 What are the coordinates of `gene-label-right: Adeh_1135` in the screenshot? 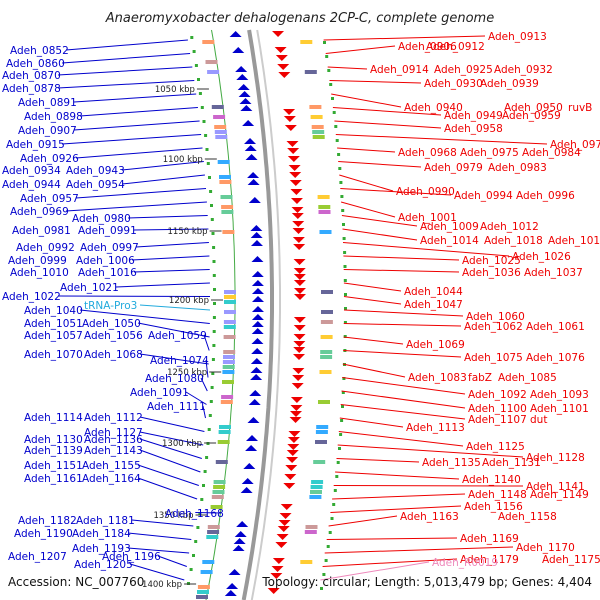 It's located at (451, 463).